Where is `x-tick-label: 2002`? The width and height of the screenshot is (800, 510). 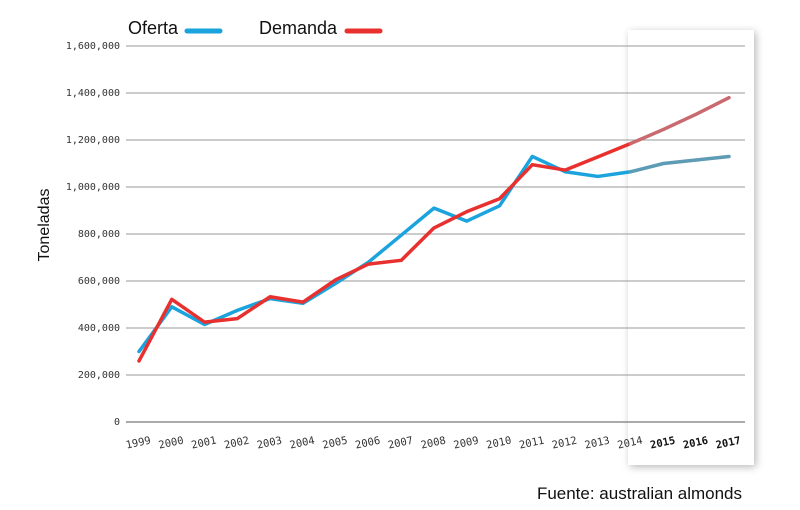
x-tick-label: 2002 is located at coordinates (236, 443).